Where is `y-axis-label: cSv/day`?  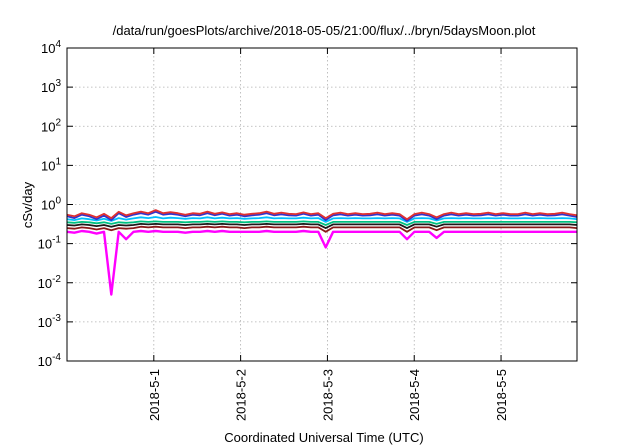
y-axis-label: cSv/day is located at coordinates (27, 204).